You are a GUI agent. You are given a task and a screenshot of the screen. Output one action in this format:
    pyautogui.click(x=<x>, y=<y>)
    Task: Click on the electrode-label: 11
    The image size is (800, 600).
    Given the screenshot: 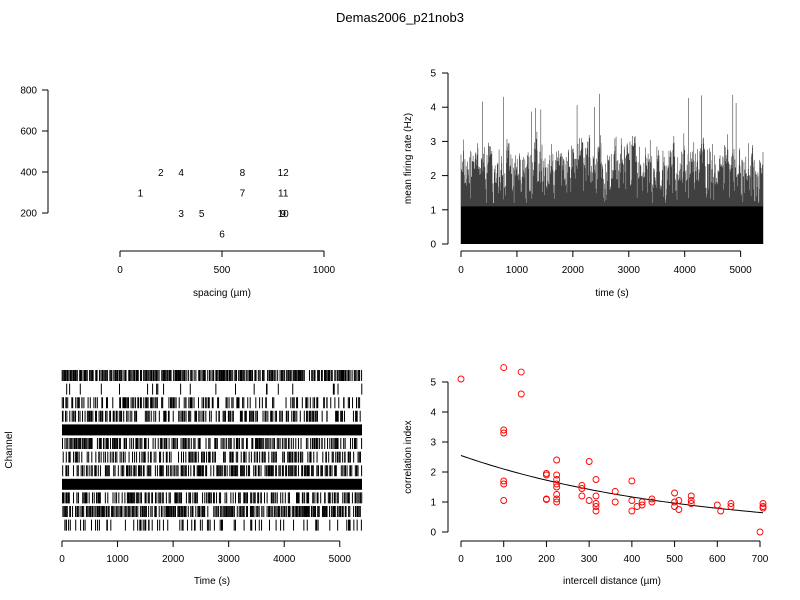 What is the action you would take?
    pyautogui.click(x=283, y=194)
    